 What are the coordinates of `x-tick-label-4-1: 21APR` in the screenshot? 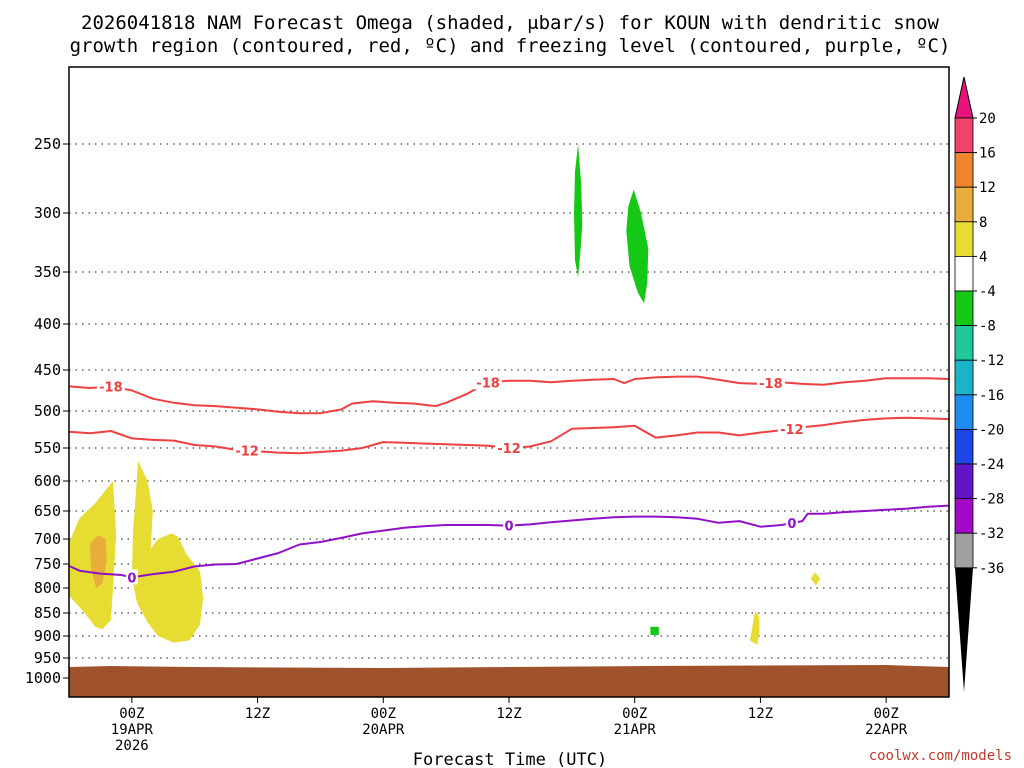 It's located at (635, 730).